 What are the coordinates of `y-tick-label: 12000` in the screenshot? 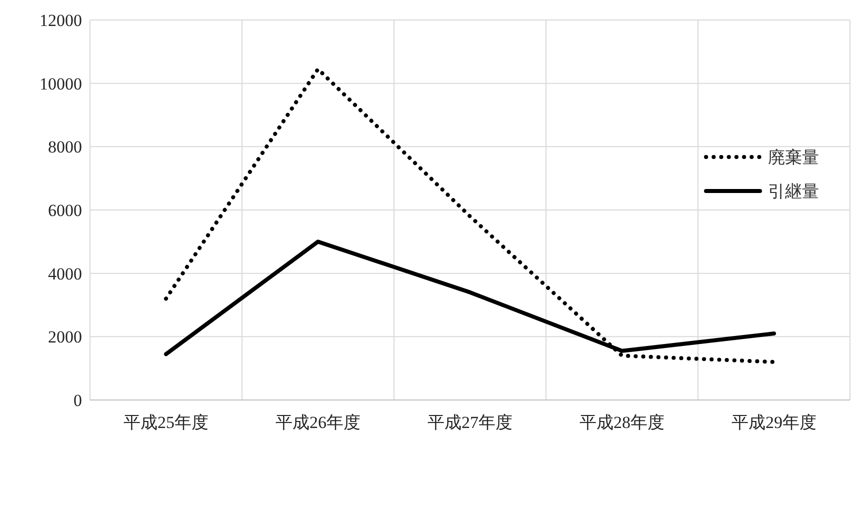 It's located at (61, 20).